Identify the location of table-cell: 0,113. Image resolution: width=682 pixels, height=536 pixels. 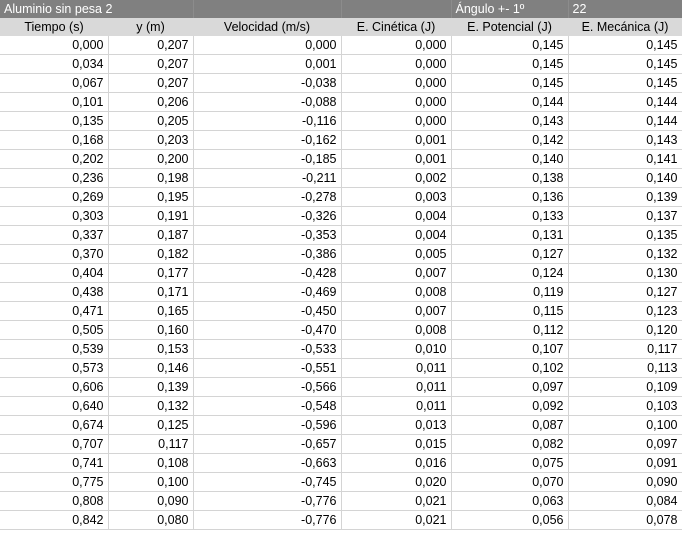
(625, 368).